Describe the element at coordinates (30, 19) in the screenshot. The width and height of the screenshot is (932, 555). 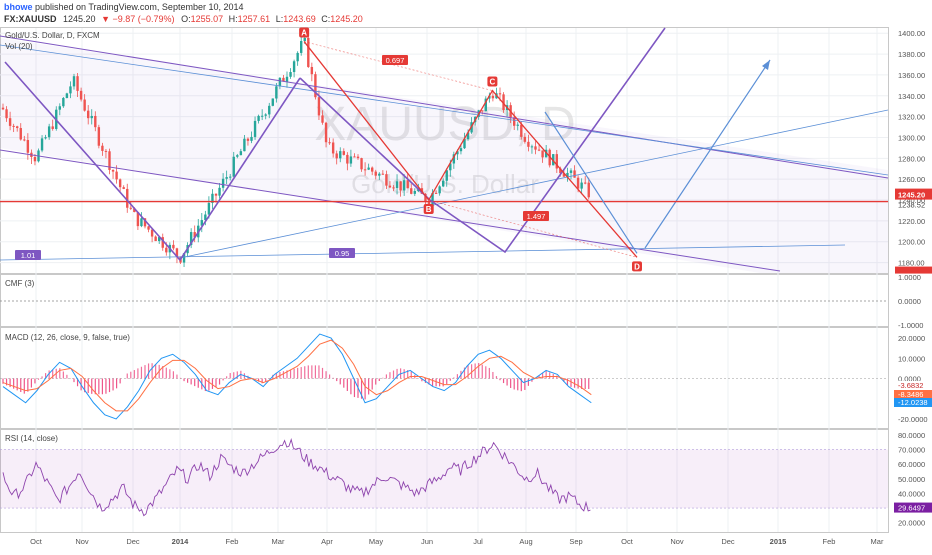
I see `symbol-name: FX:XAUUSD` at that location.